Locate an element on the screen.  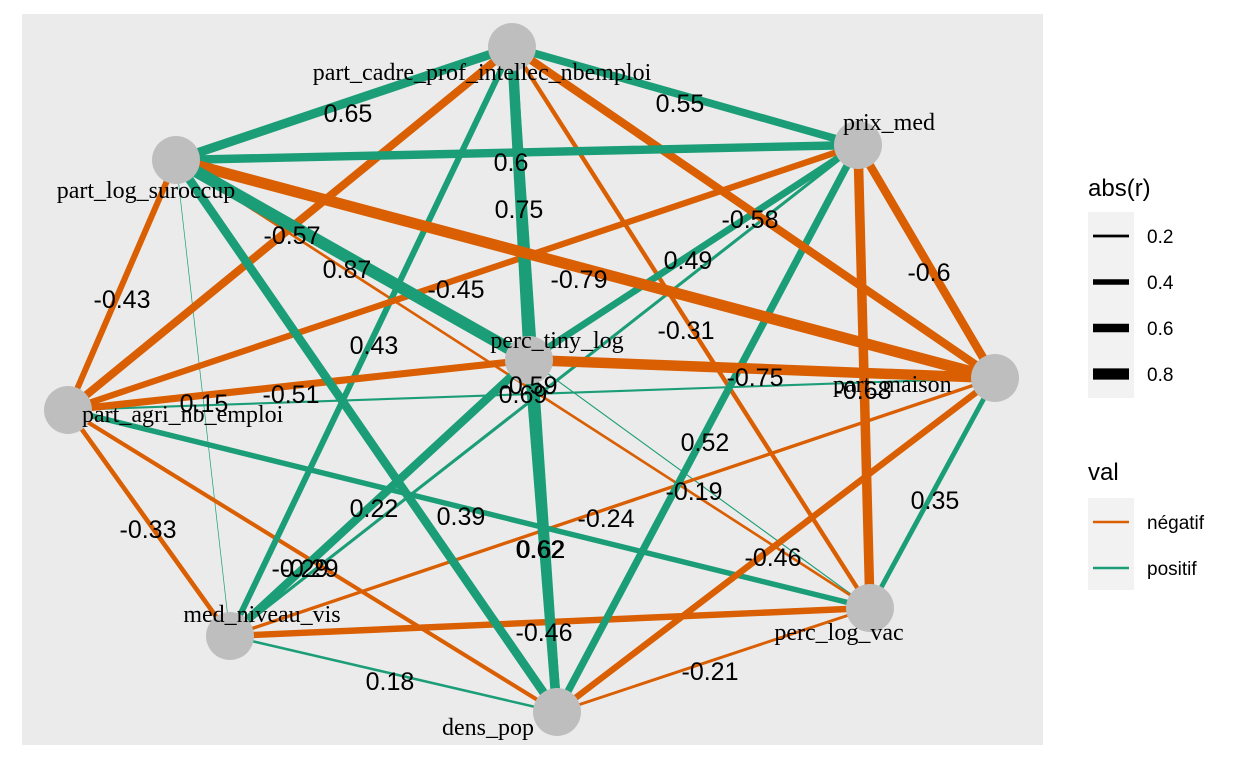
edge-part_cadre-part_log_suroccup is located at coordinates (344, 103).